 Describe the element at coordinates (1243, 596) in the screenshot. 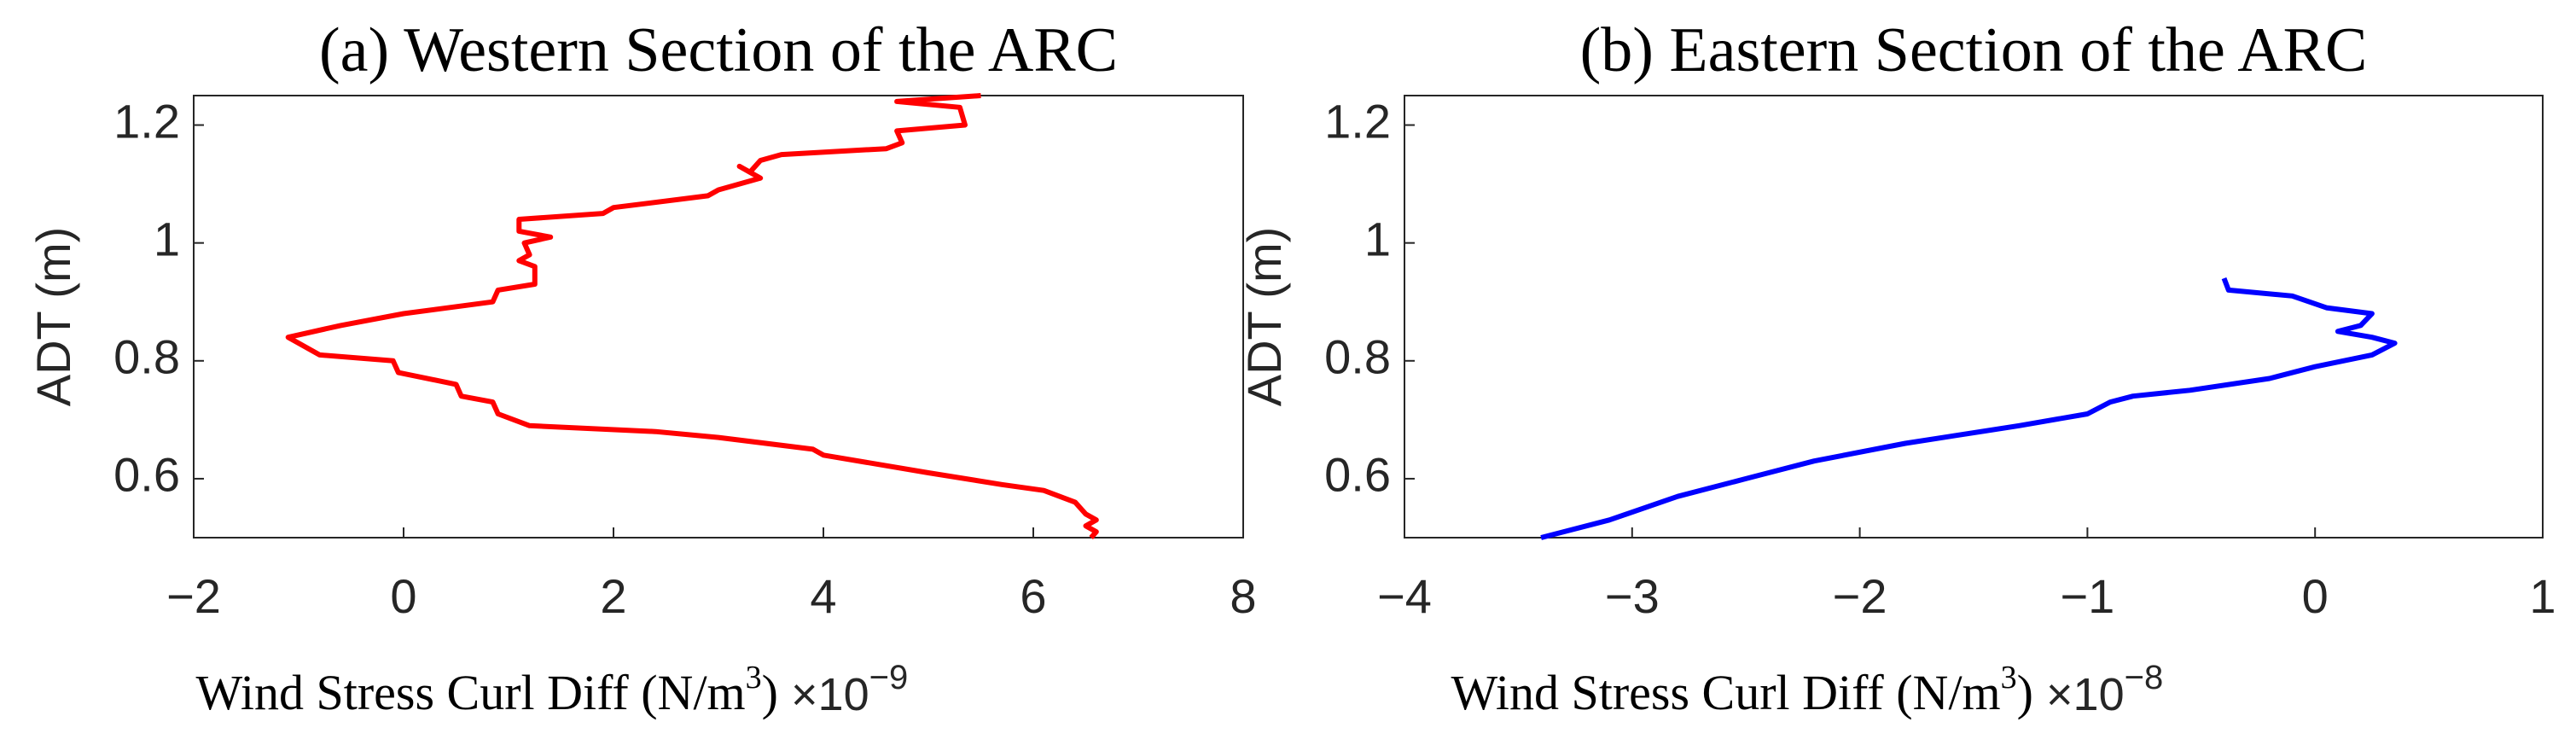

I see `x-tick-label: 8` at that location.